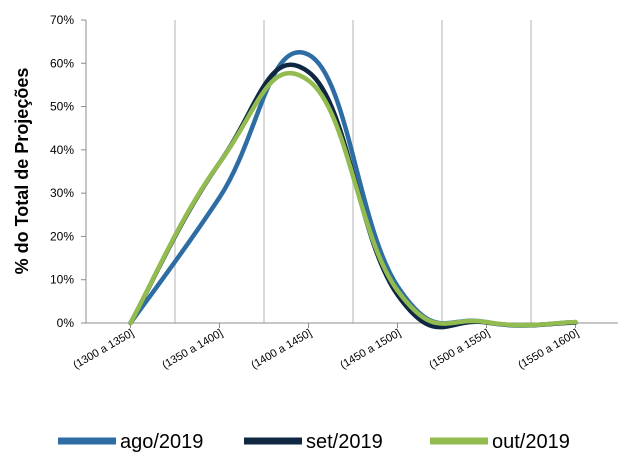 The image size is (618, 458). I want to click on x-tick-label: (1550 a 1600], so click(548, 349).